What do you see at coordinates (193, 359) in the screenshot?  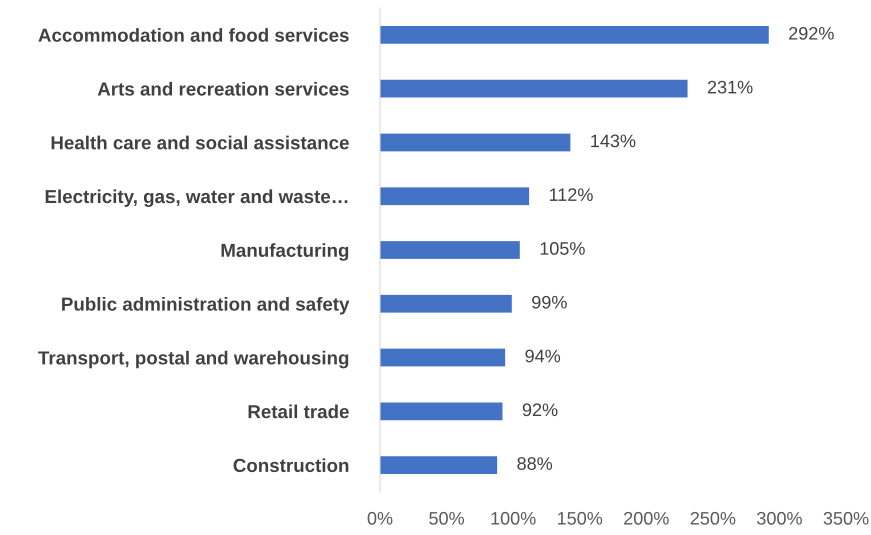 I see `y-tick-label: Transport, postal and warehousing` at bounding box center [193, 359].